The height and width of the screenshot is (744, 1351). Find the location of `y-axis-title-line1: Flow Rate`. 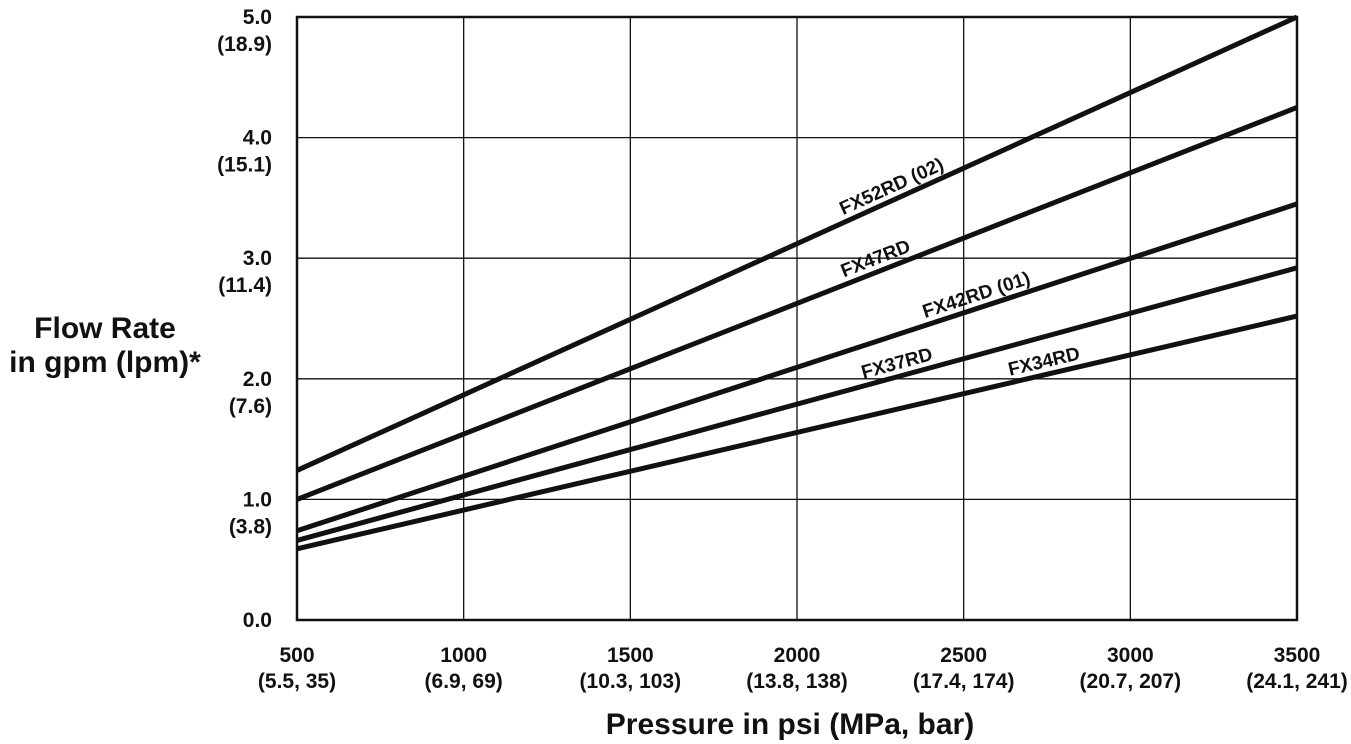

y-axis-title-line1: Flow Rate is located at coordinates (105, 328).